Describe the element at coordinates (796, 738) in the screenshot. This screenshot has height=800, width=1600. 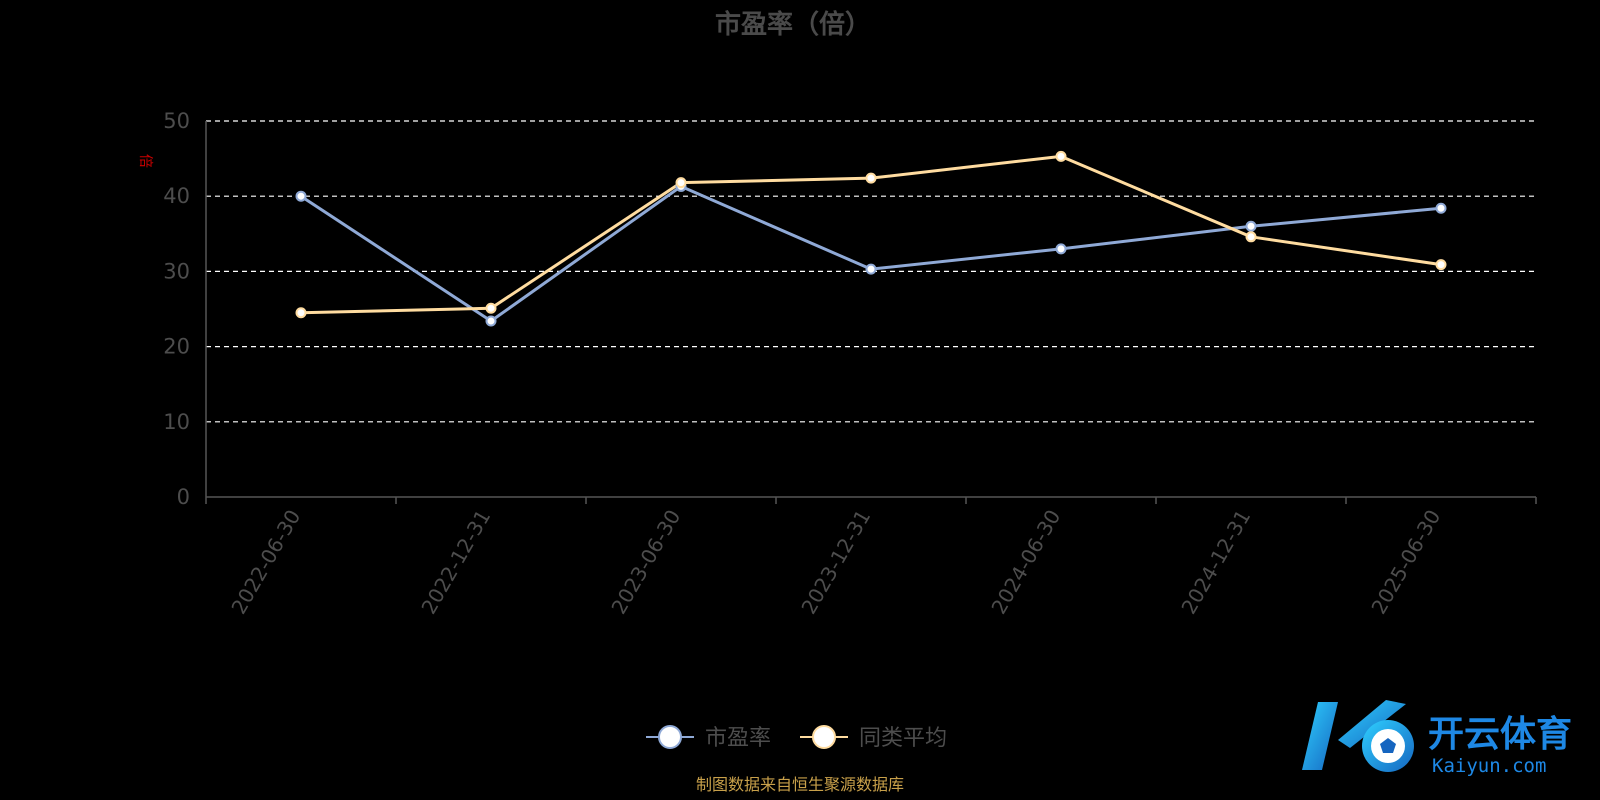
I see `legend: 市盈率 同类平均` at that location.